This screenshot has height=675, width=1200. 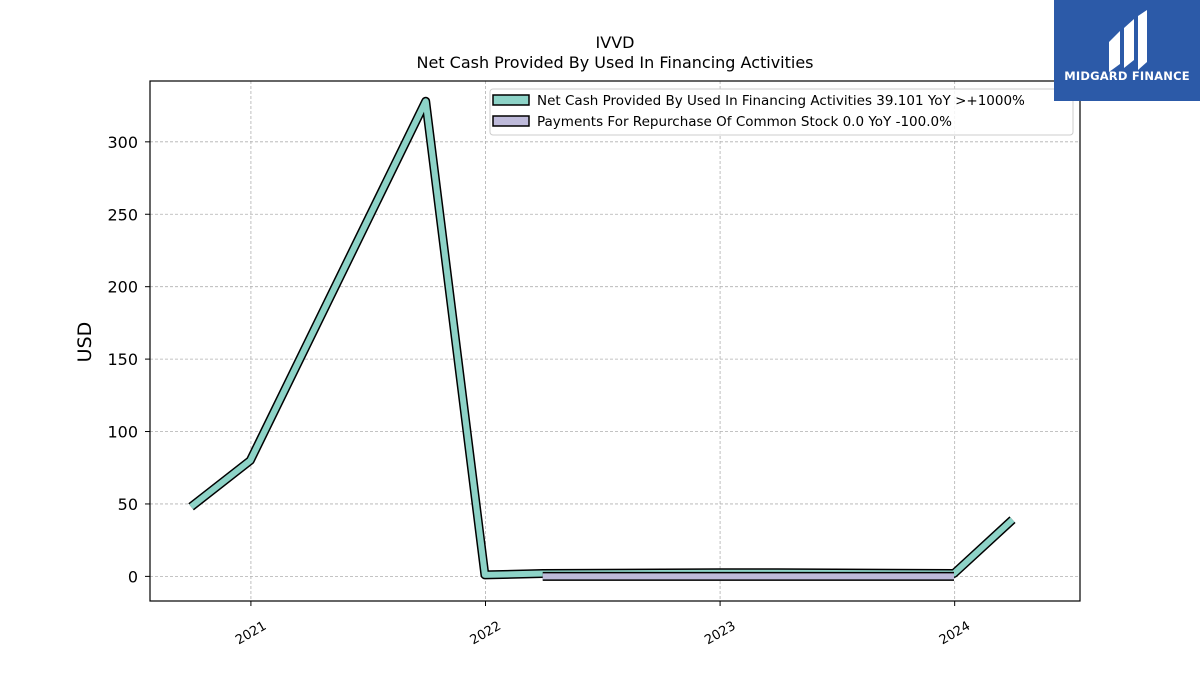 I want to click on legend-swatch-repurchase, so click(x=511, y=121).